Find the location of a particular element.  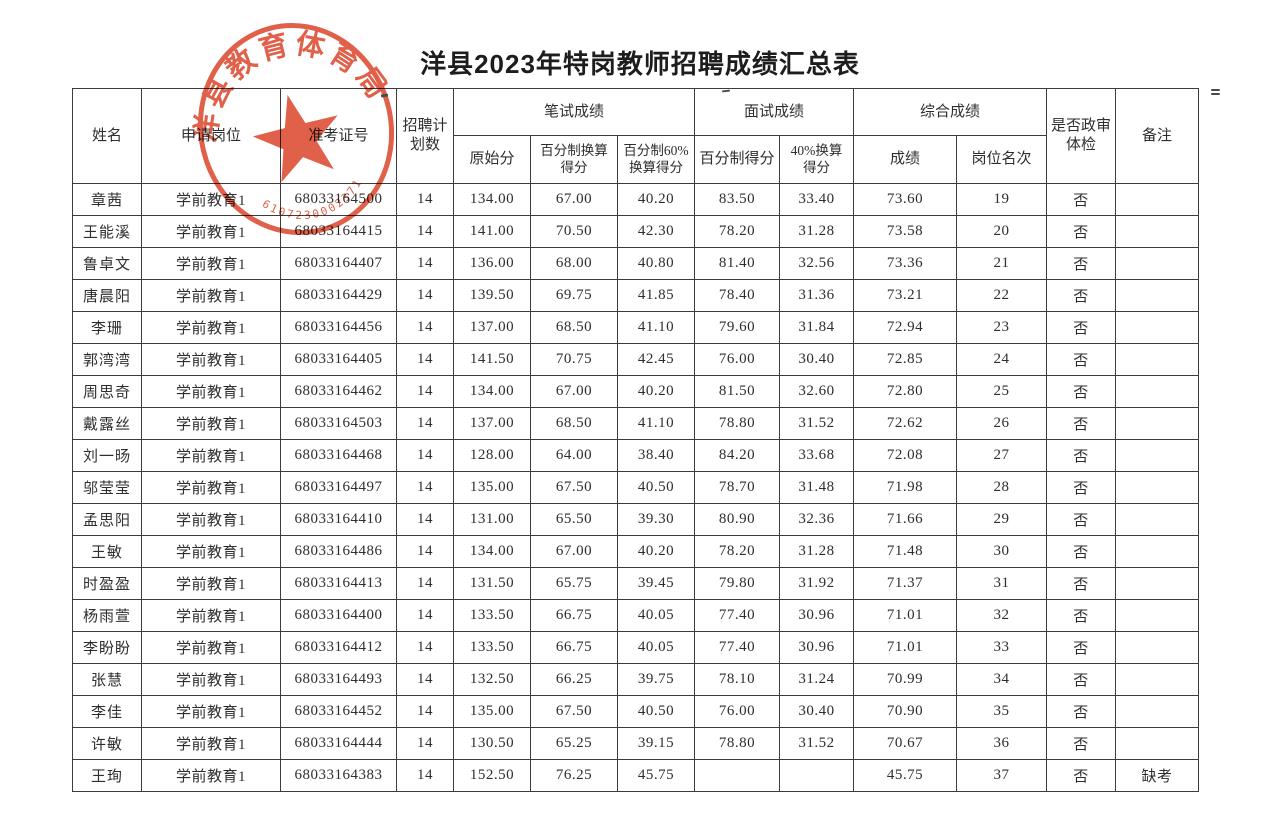

cell-interview-pct: 78.20 is located at coordinates (737, 551).